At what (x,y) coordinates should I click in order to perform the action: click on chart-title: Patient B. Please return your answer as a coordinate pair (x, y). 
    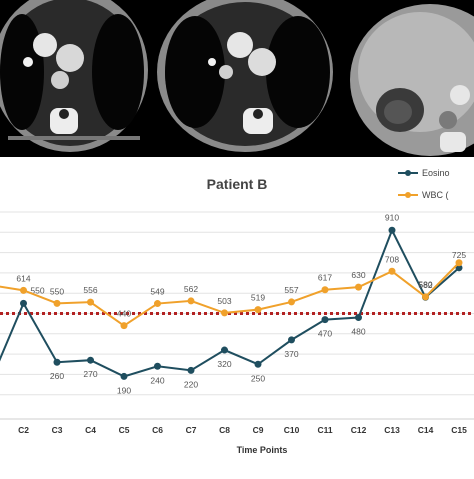
    Looking at the image, I should click on (237, 184).